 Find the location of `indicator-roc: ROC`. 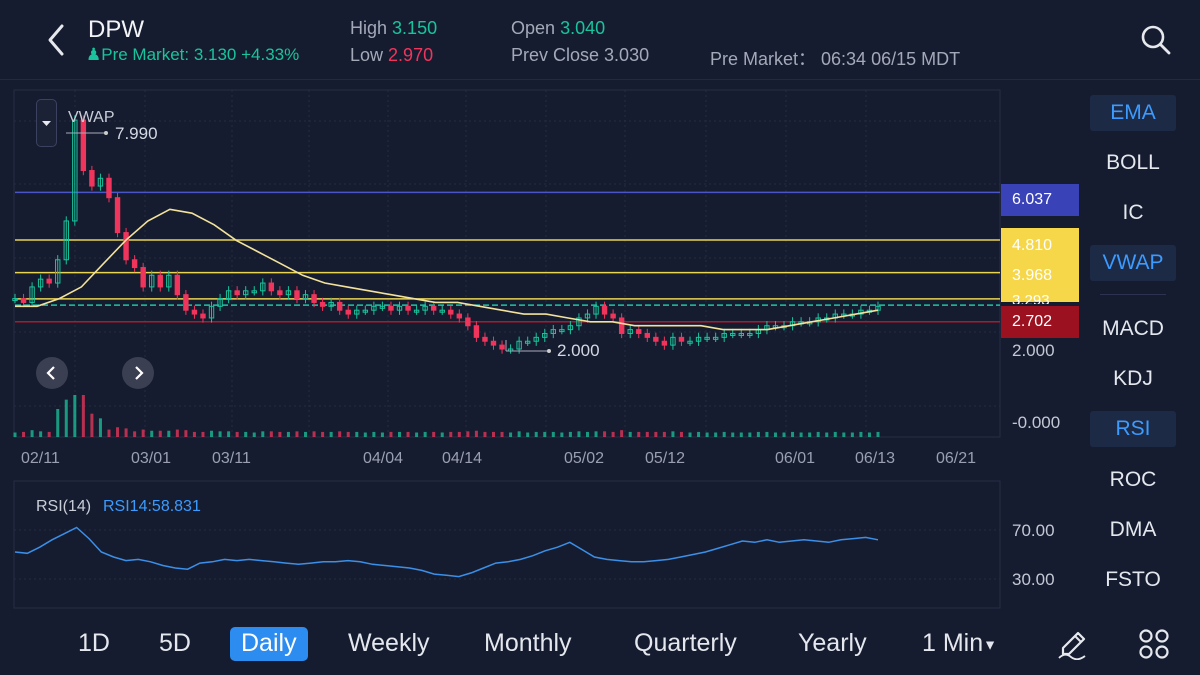

indicator-roc: ROC is located at coordinates (1133, 479).